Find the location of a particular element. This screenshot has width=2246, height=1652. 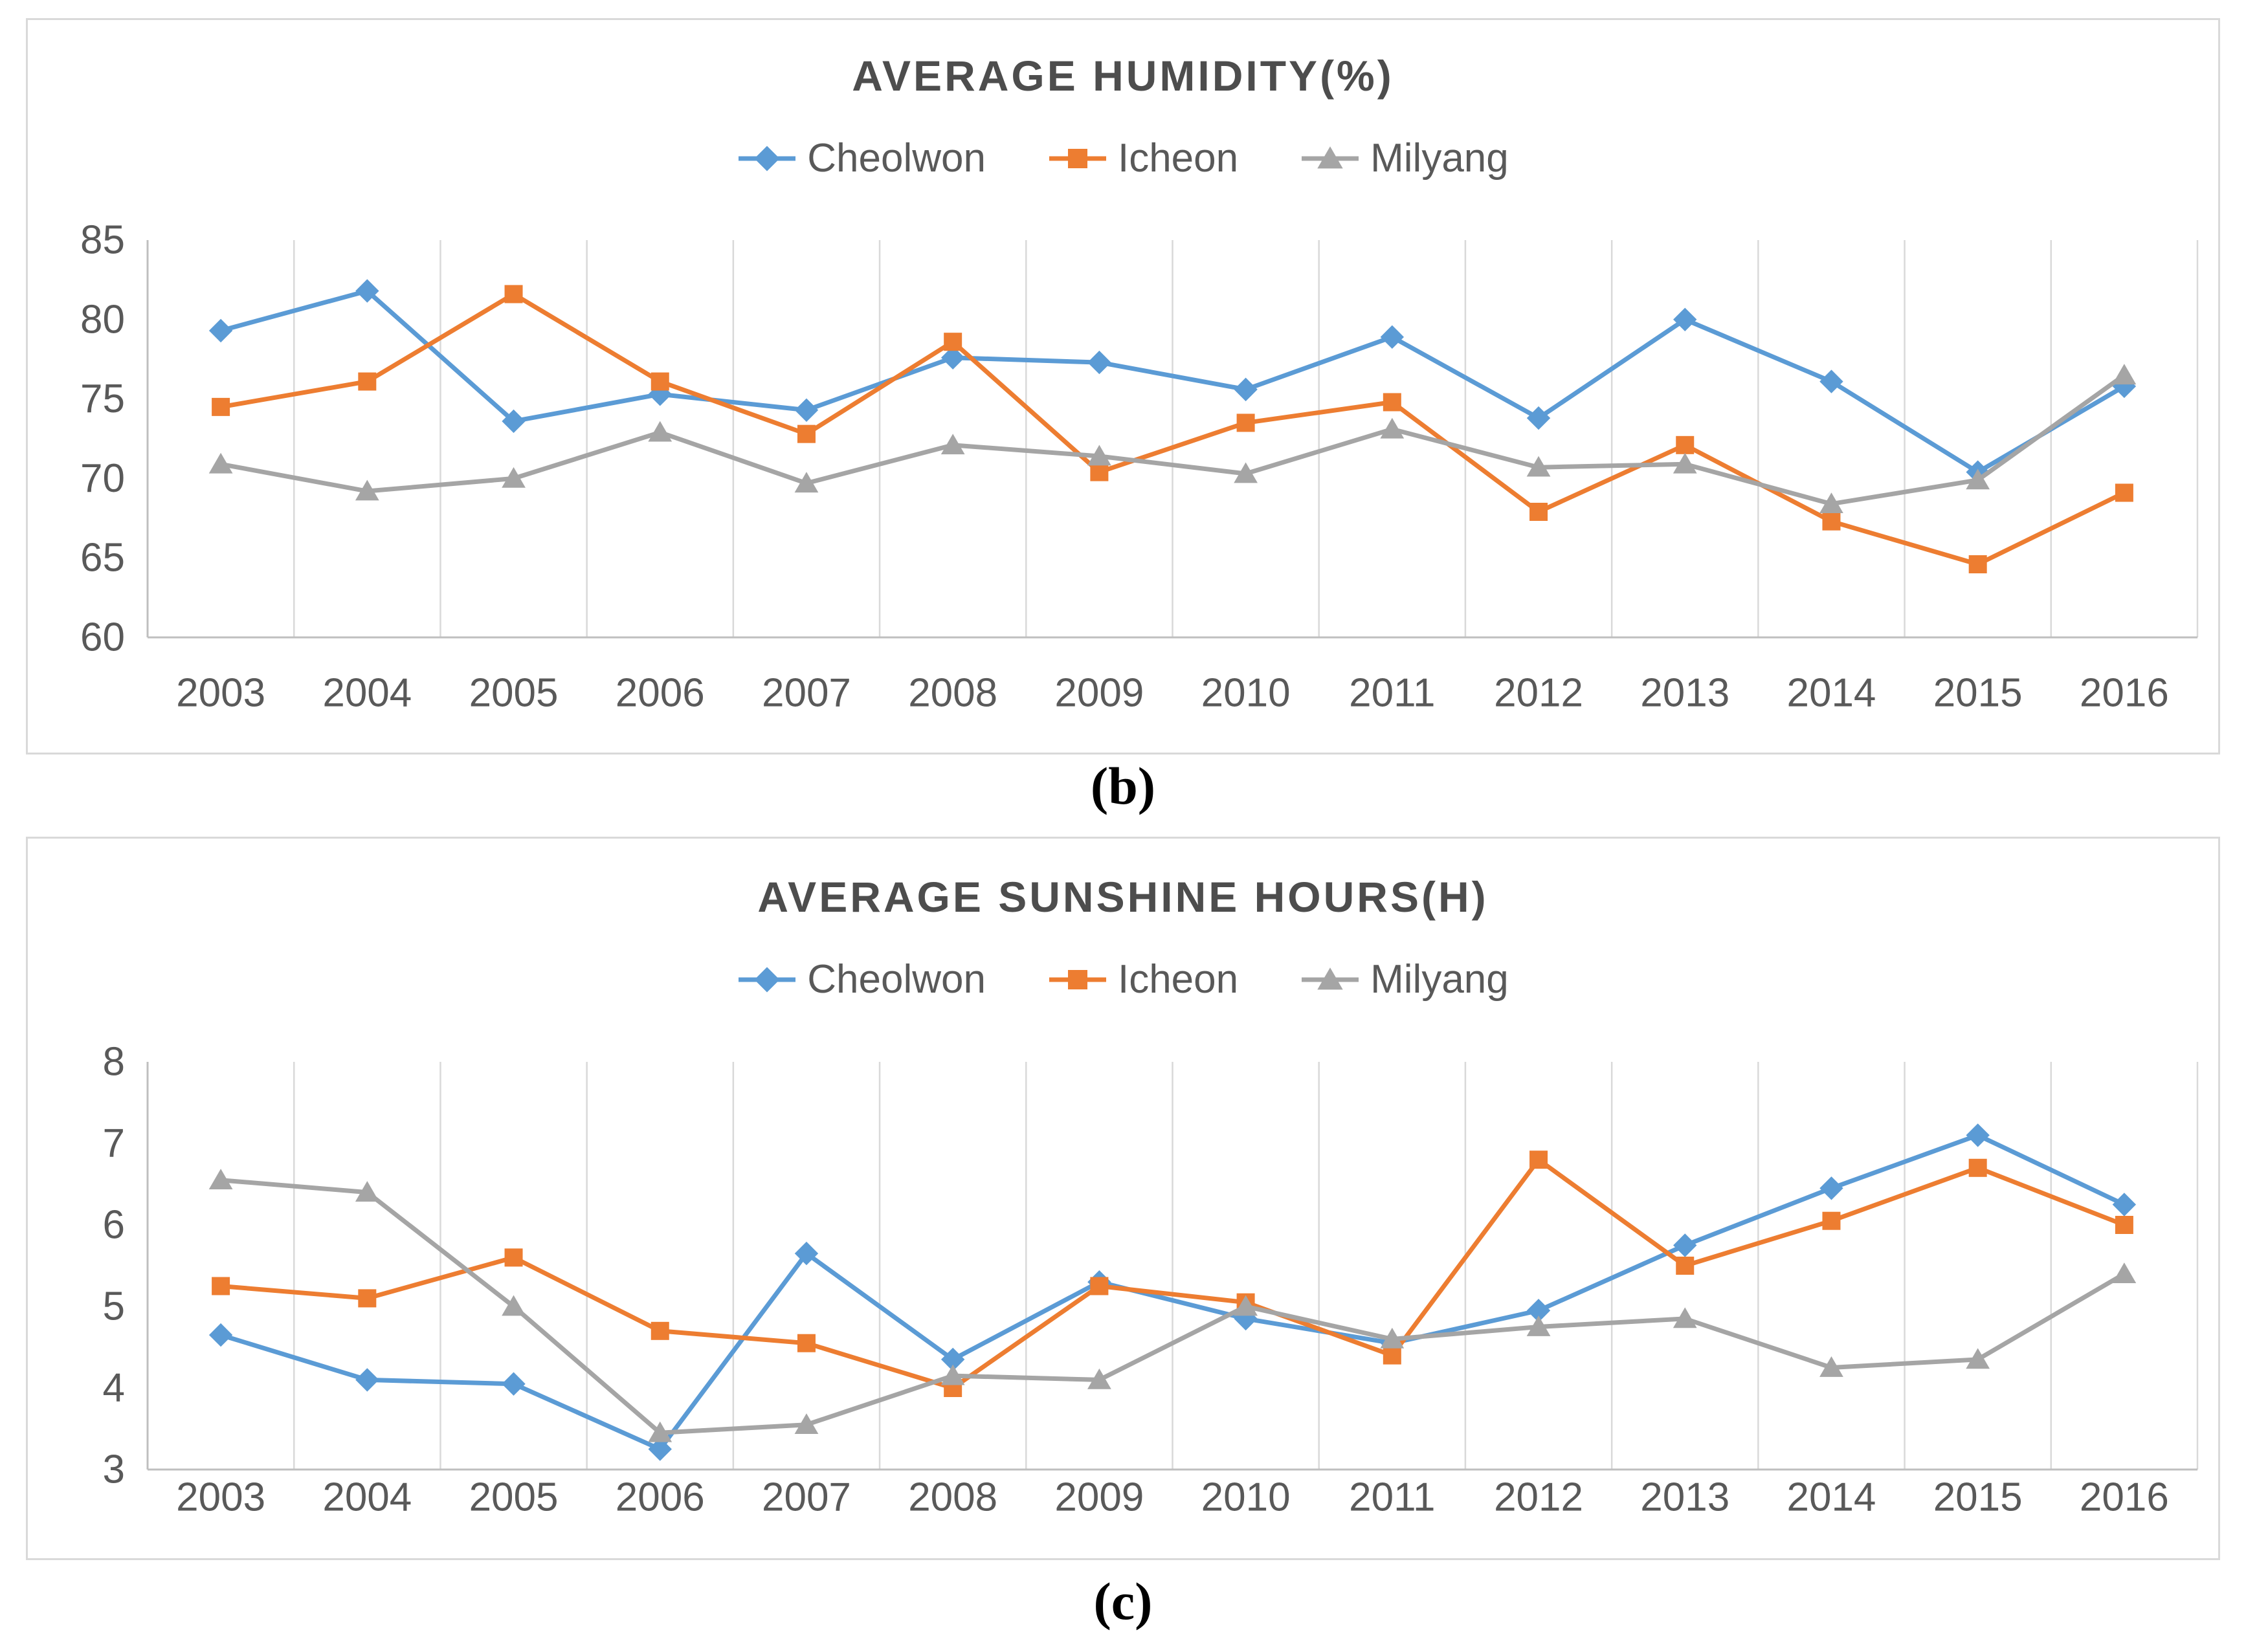

series-line-cheolwon is located at coordinates (1172, 382).